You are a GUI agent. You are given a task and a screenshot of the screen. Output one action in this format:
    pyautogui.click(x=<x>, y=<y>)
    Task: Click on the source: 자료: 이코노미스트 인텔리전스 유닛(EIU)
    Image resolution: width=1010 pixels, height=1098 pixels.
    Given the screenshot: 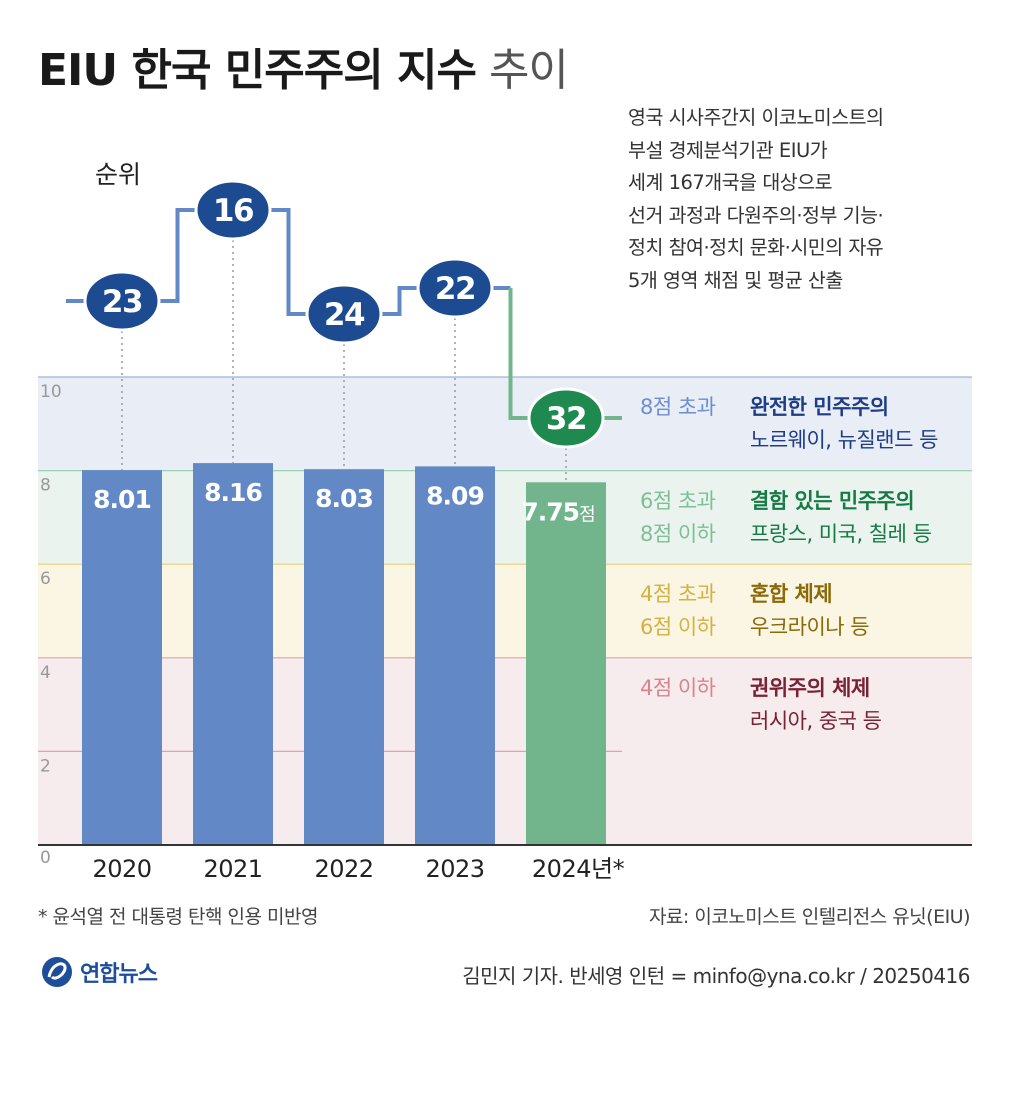 What is the action you would take?
    pyautogui.click(x=809, y=917)
    